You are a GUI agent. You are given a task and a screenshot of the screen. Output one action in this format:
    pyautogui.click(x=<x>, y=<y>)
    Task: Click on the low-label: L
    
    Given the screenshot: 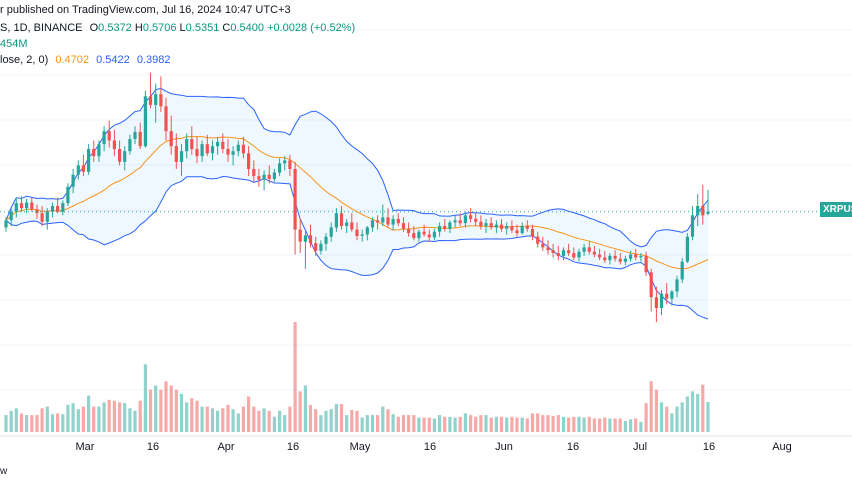 What is the action you would take?
    pyautogui.click(x=182, y=28)
    